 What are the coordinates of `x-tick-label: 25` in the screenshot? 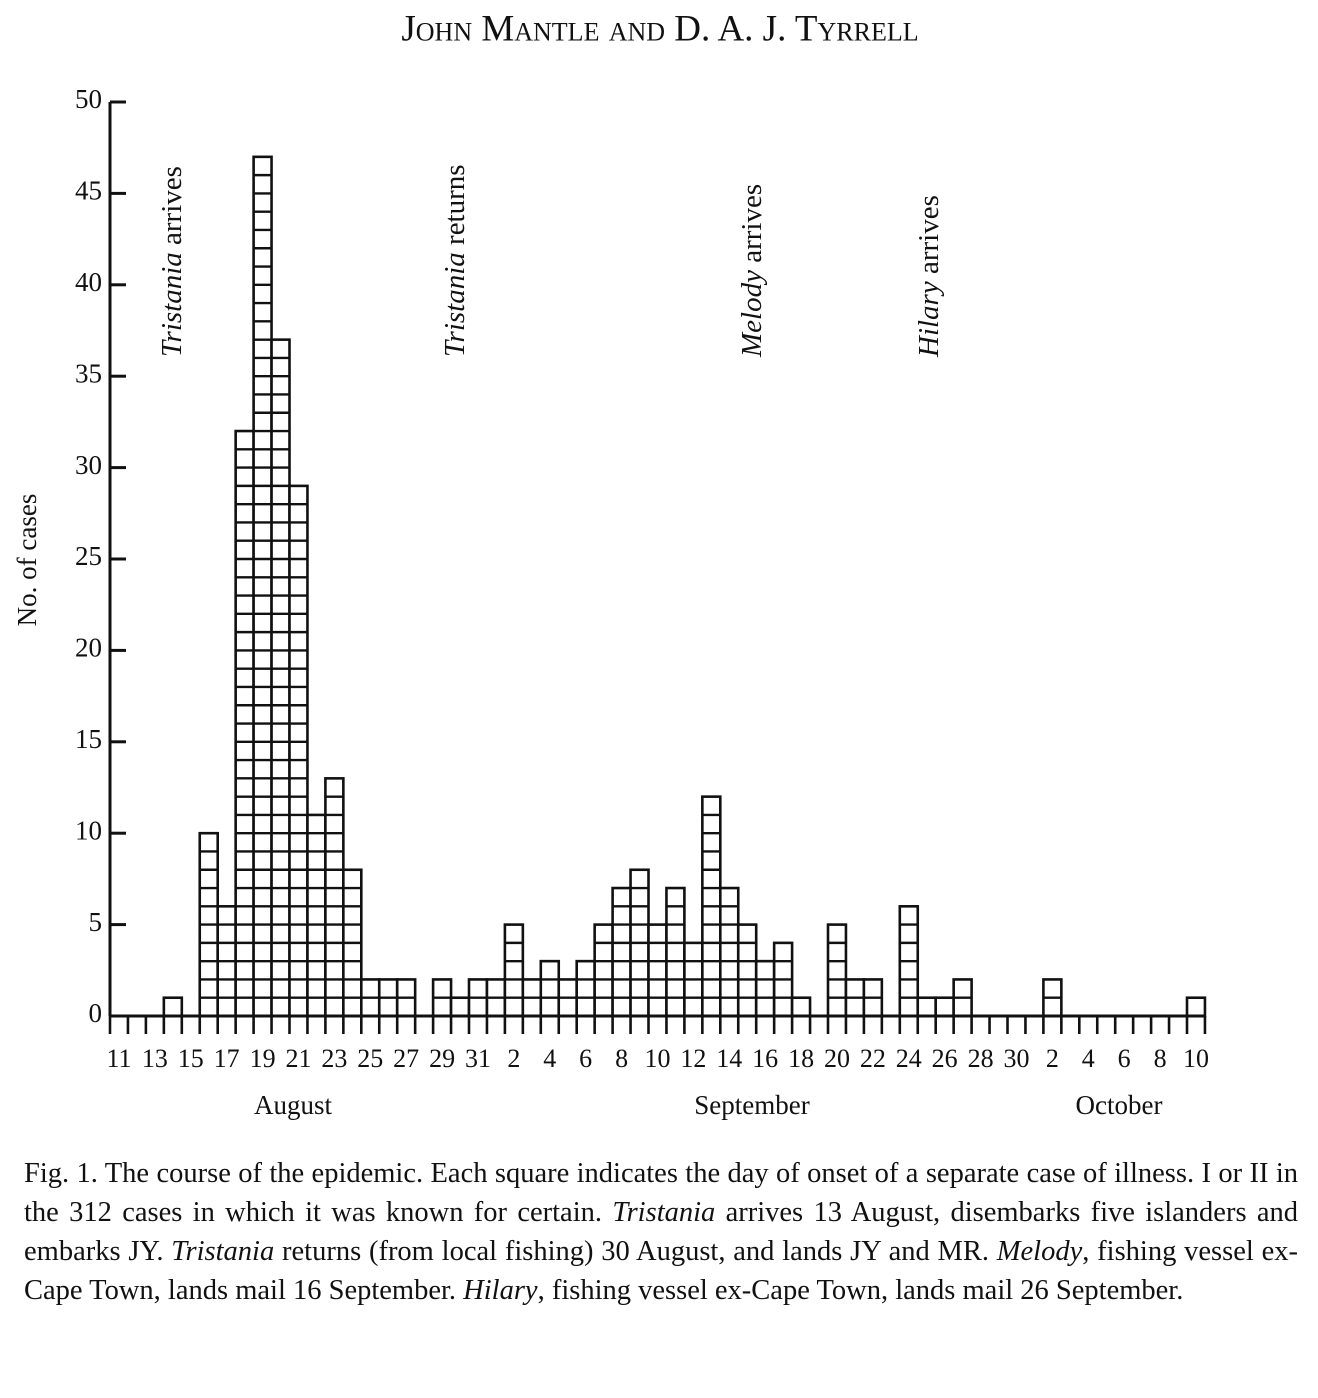 It's located at (370, 1058).